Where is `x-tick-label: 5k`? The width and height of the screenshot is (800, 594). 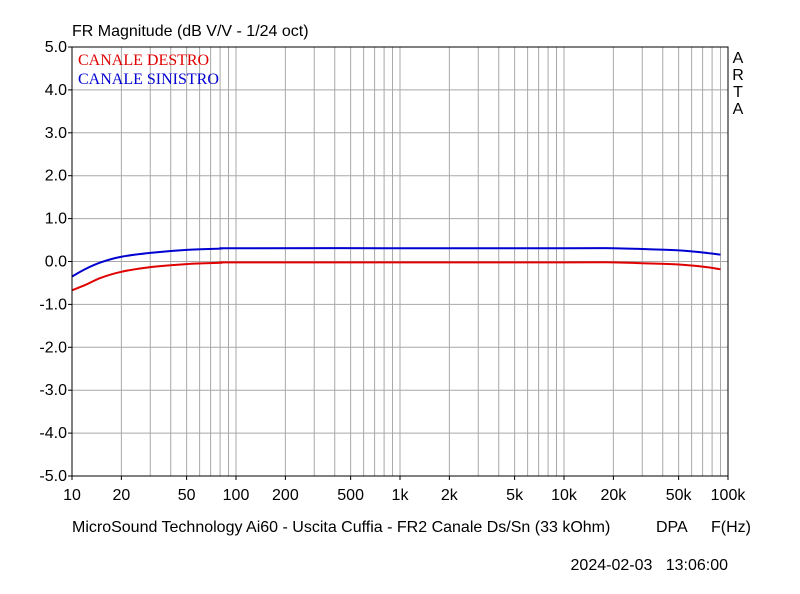 x-tick-label: 5k is located at coordinates (515, 495).